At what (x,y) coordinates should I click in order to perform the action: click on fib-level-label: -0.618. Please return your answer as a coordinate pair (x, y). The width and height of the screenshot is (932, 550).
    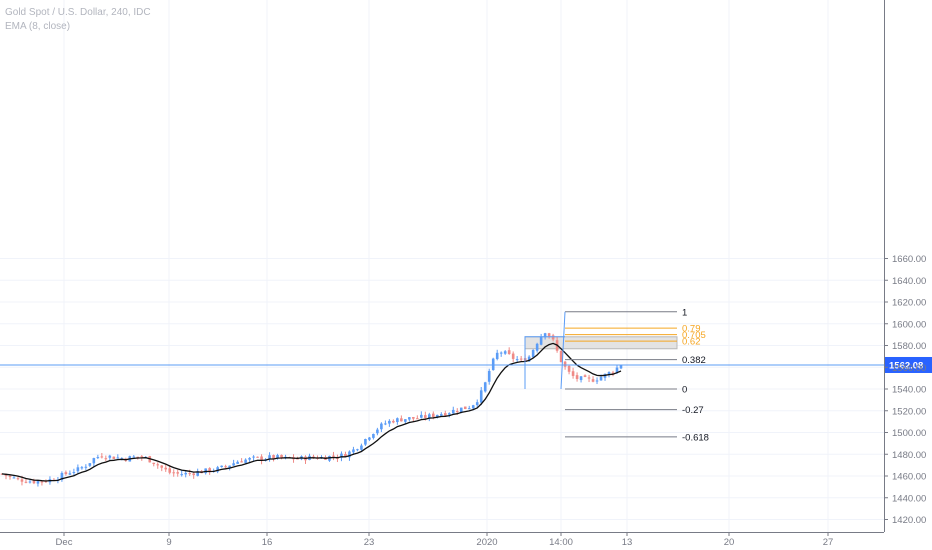
    Looking at the image, I should click on (695, 437).